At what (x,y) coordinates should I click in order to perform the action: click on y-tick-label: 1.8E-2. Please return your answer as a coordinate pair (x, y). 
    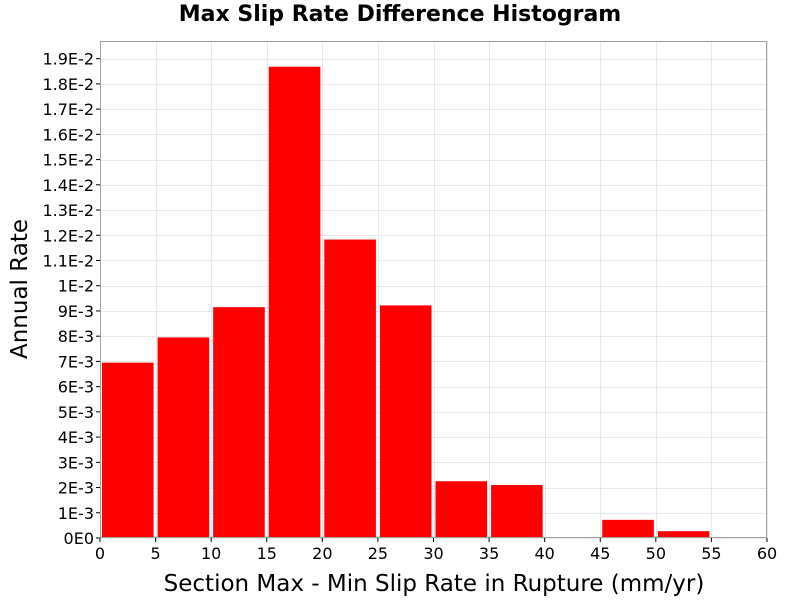
    Looking at the image, I should click on (68, 84).